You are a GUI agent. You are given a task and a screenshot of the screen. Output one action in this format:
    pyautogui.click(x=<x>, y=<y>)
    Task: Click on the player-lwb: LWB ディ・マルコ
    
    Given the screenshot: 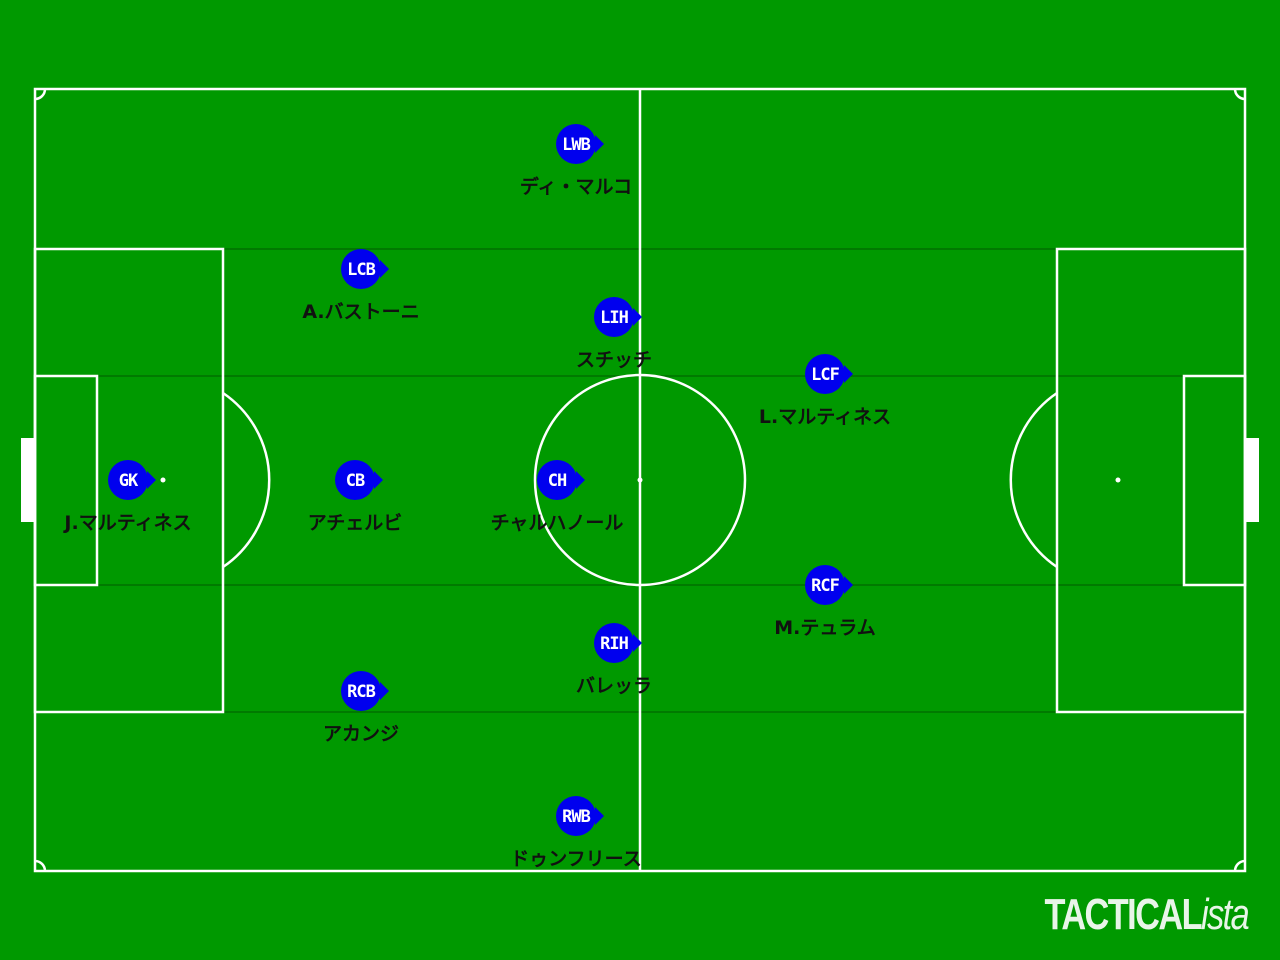 What is the action you would take?
    pyautogui.click(x=576, y=161)
    